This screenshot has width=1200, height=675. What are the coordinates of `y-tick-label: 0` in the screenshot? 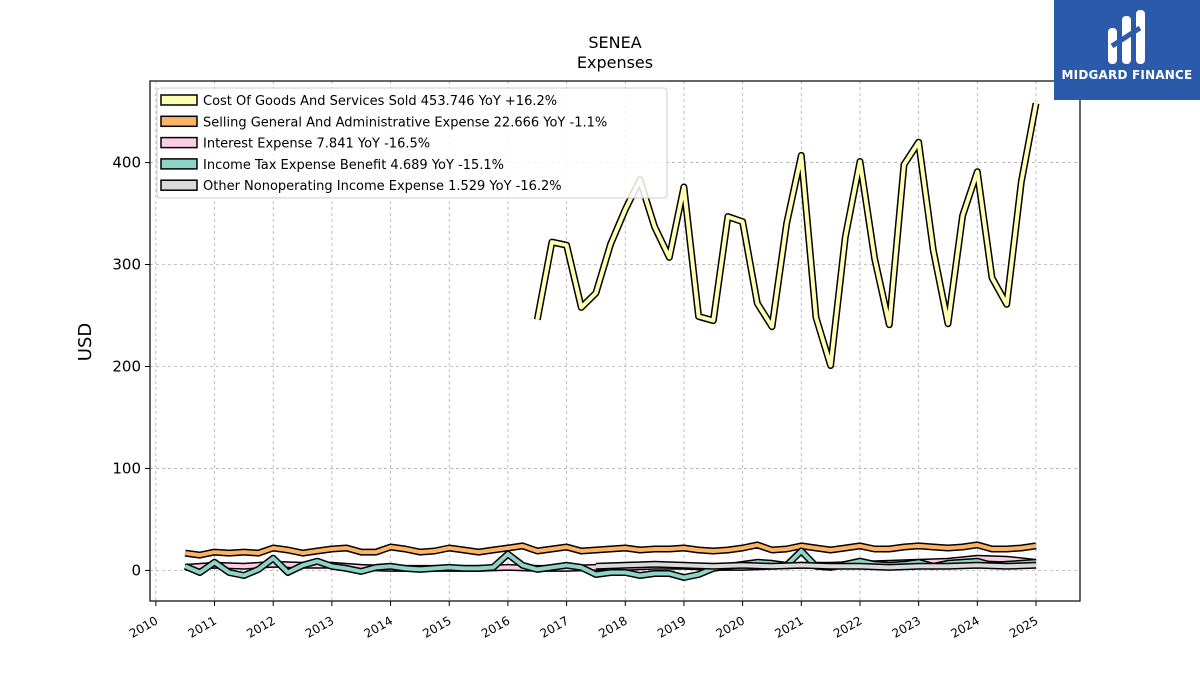 It's located at (136, 570).